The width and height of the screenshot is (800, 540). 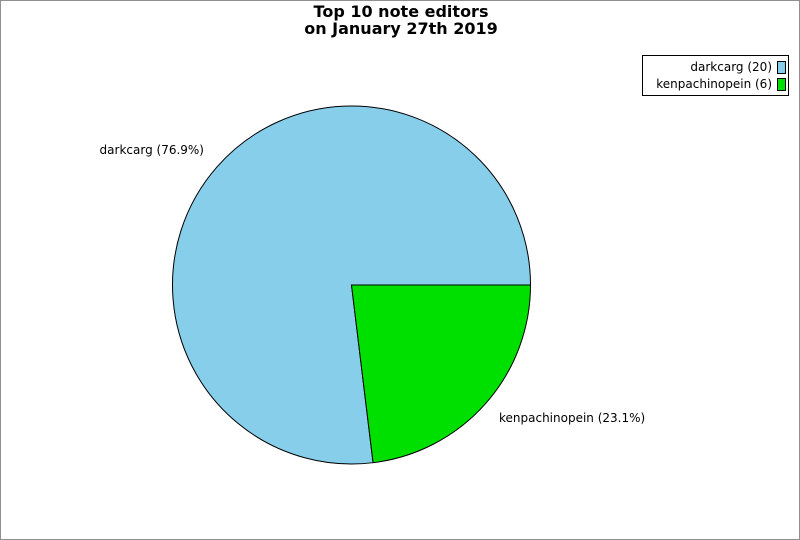 I want to click on legend-item: kenpachinopein (6), so click(x=715, y=84).